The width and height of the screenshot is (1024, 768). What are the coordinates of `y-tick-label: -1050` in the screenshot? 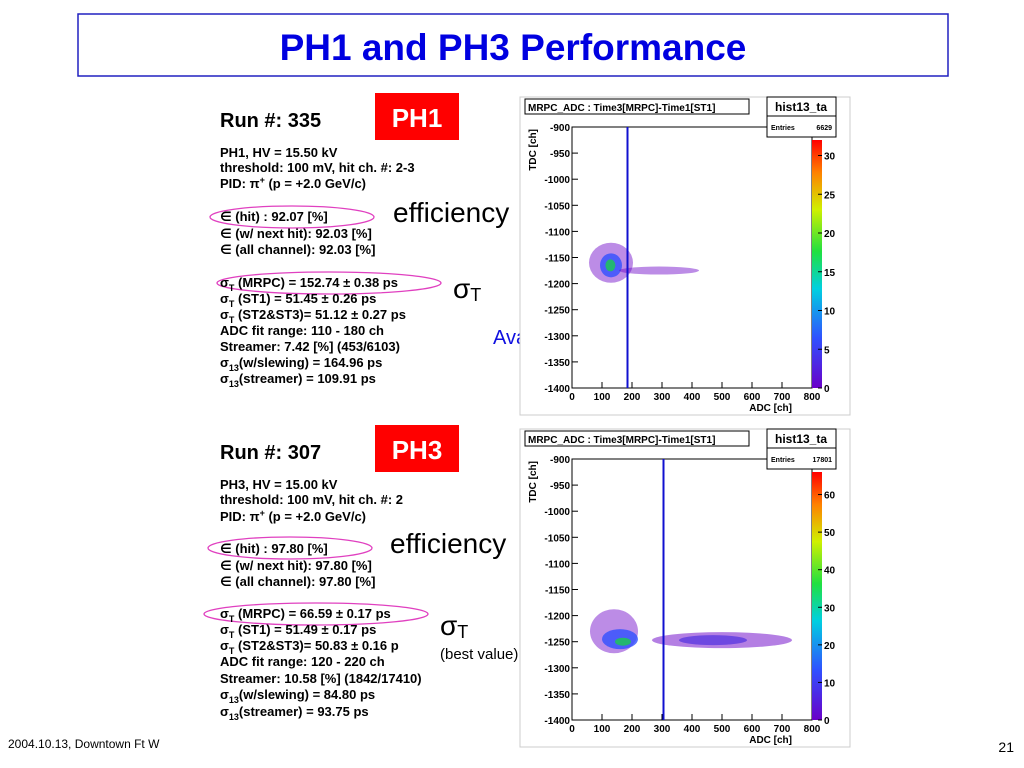 It's located at (557, 538).